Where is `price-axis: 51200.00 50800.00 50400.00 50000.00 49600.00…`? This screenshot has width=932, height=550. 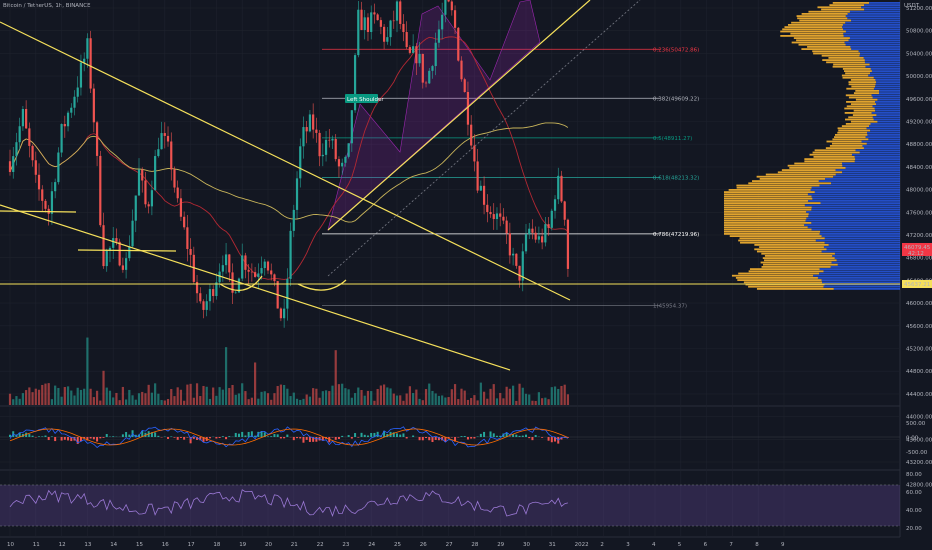
price-axis: 51200.00 50800.00 50400.00 50000.00 49600.00… is located at coordinates (919, 247).